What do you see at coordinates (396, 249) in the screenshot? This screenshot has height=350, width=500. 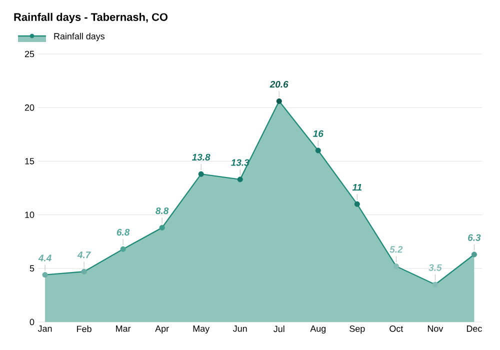 I see `data-label: 5.2` at bounding box center [396, 249].